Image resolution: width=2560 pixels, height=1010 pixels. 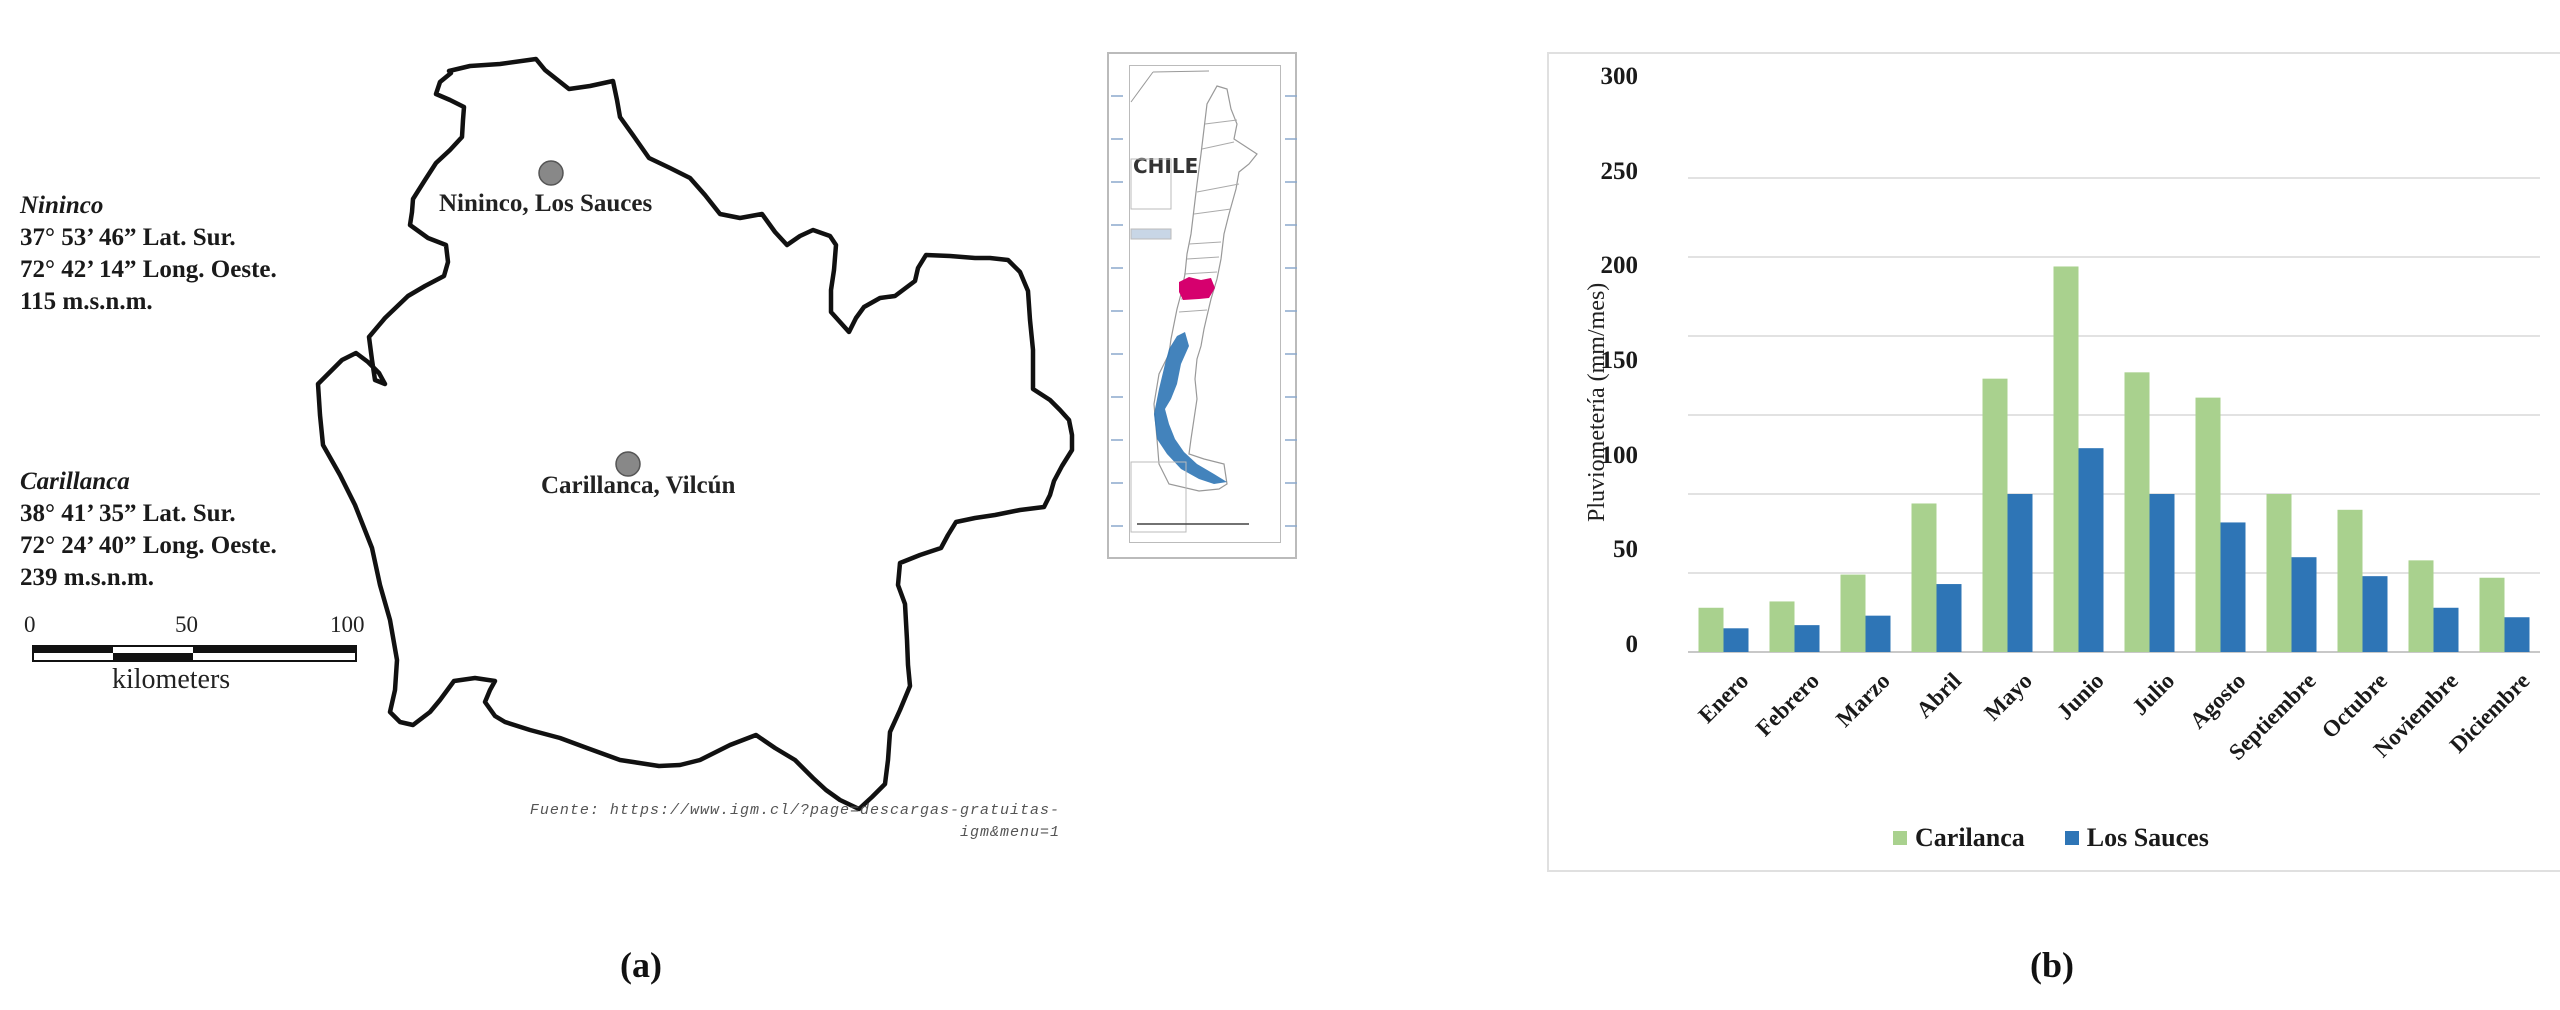 I want to click on highlight-region, so click(x=1197, y=288).